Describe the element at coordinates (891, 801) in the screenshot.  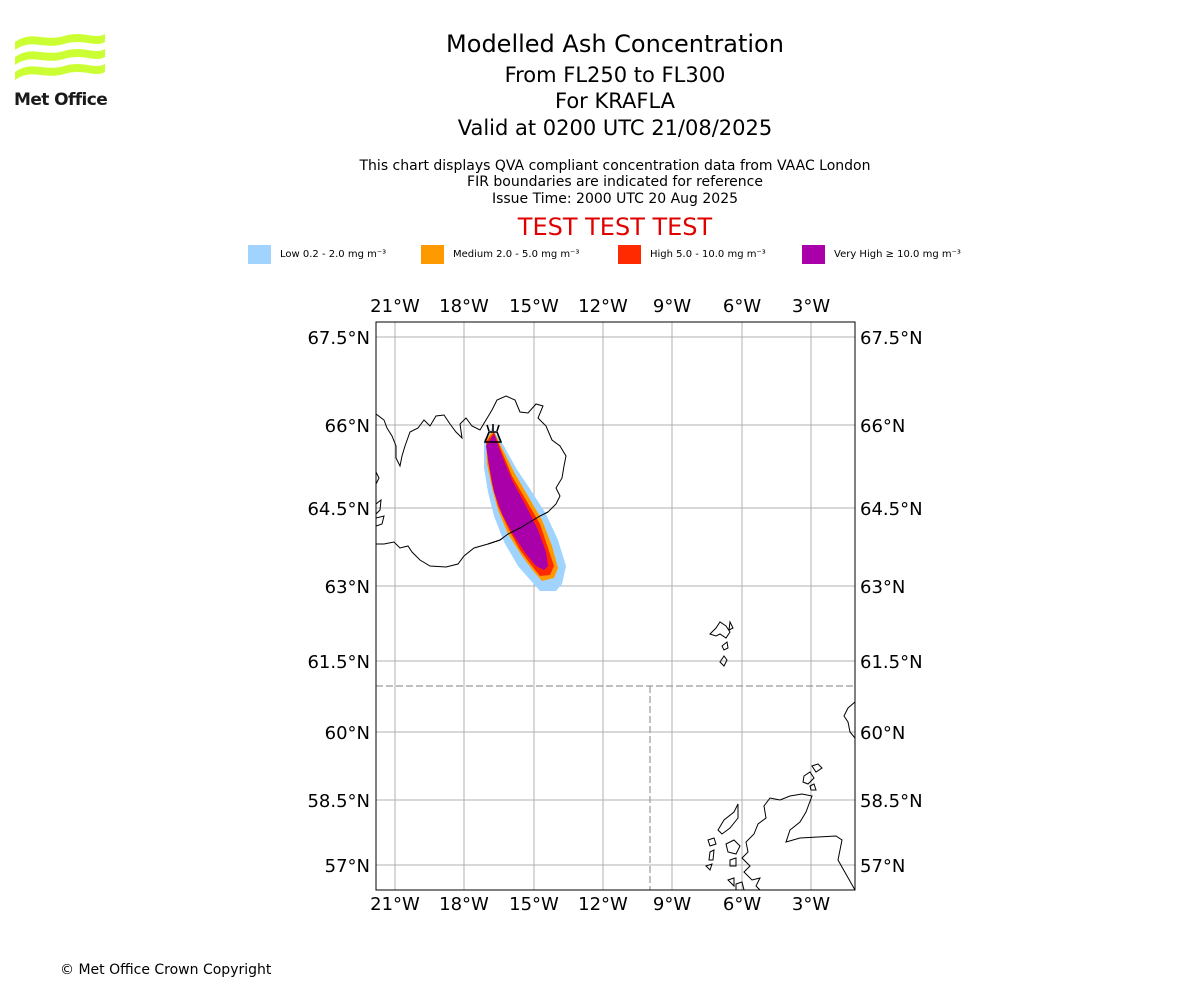
I see `lat-tick-right: 58.5°N` at that location.